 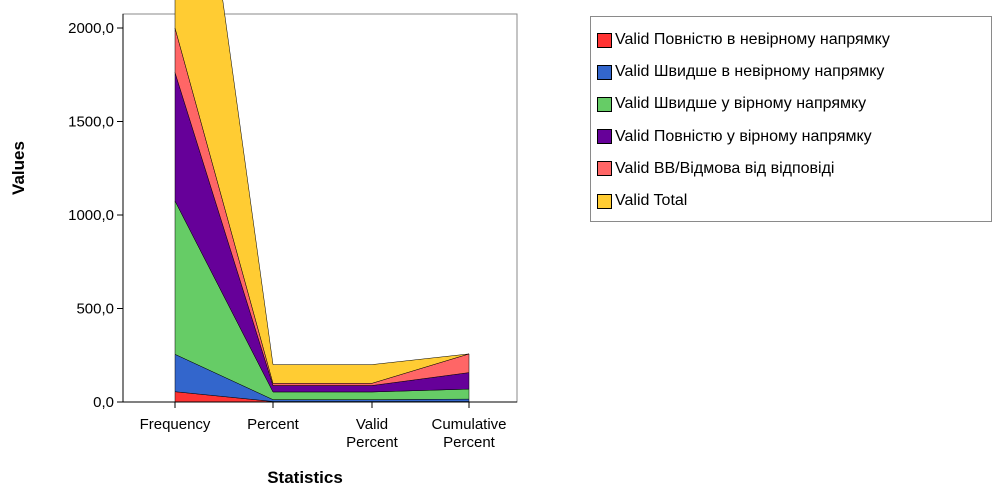 I want to click on legend-item: Valid Total, so click(x=642, y=201).